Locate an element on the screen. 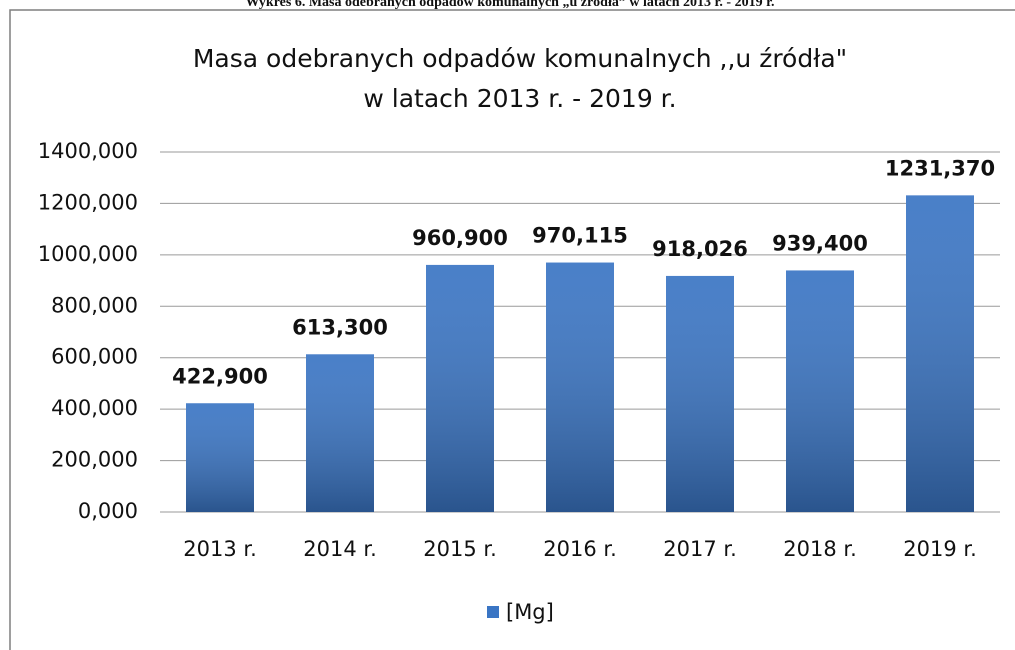 The width and height of the screenshot is (1015, 650). data-label: 1231,370 is located at coordinates (940, 168).